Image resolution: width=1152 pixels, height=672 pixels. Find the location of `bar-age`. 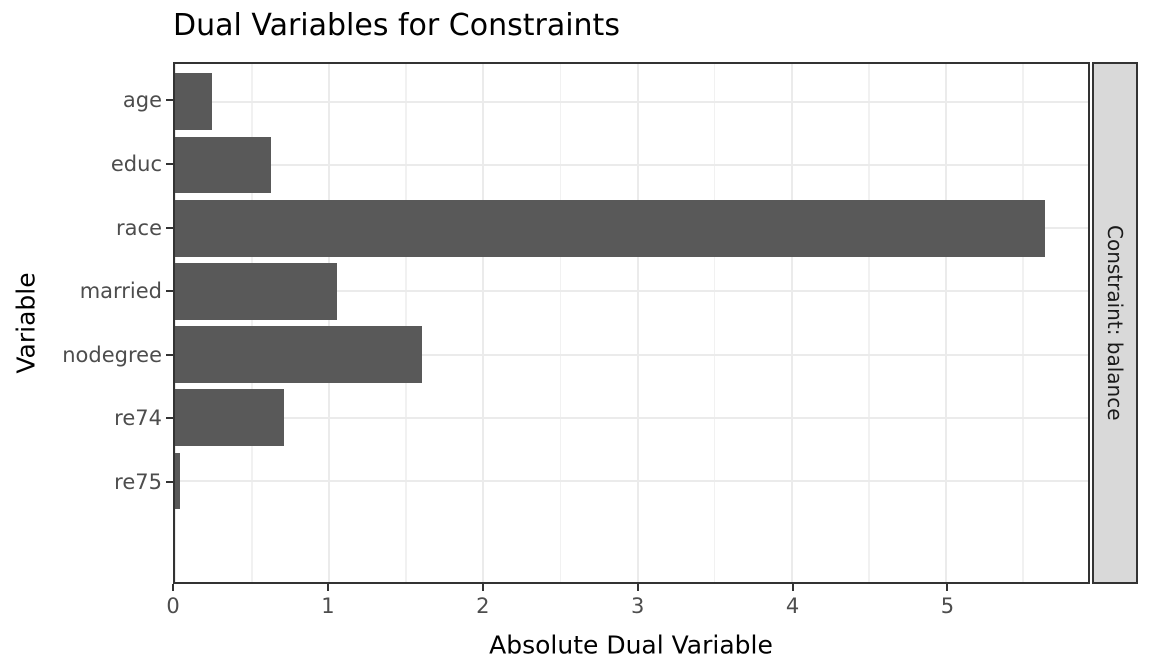

bar-age is located at coordinates (193, 102).